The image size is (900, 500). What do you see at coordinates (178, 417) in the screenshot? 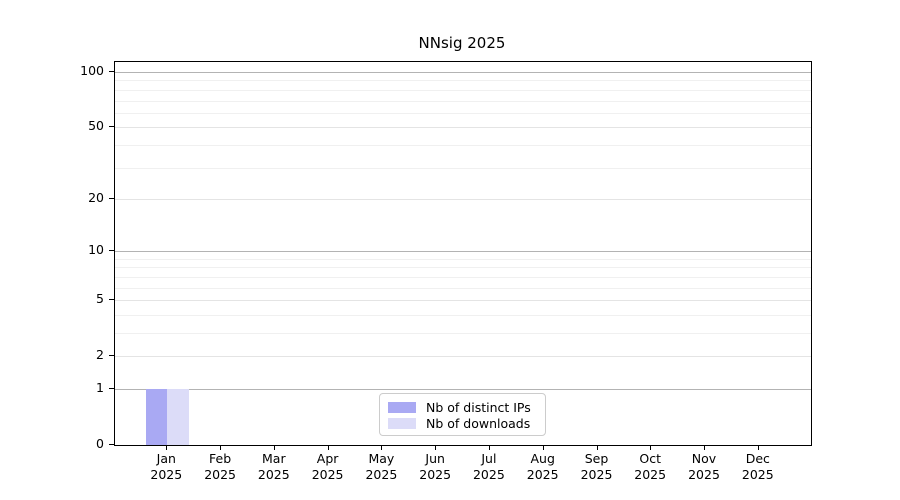
I see `bar-nb-of-downloads-jan-2025` at bounding box center [178, 417].